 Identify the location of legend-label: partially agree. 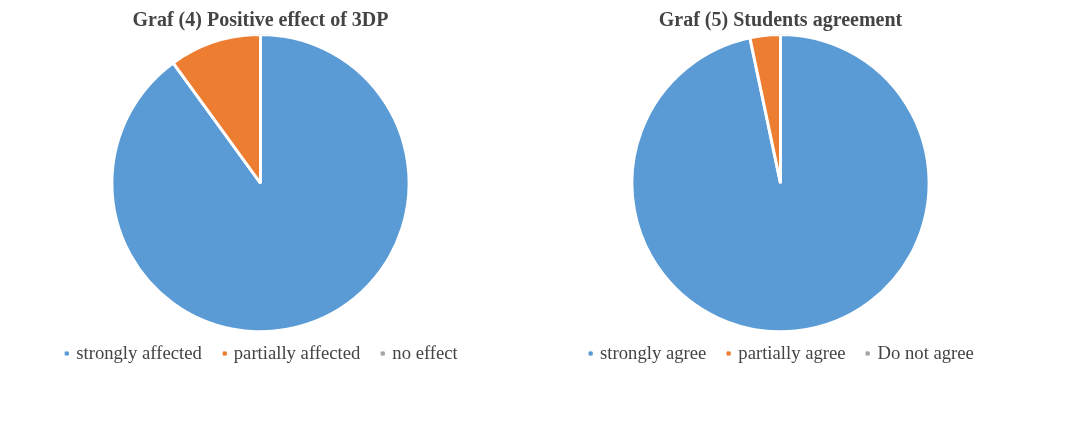
(792, 353).